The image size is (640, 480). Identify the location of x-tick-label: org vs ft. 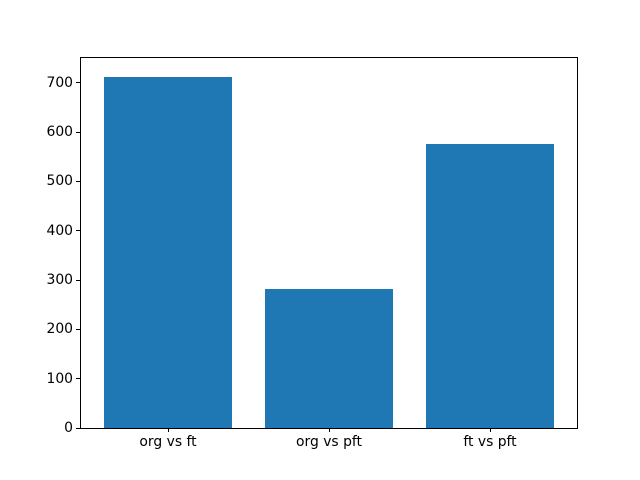
(168, 442).